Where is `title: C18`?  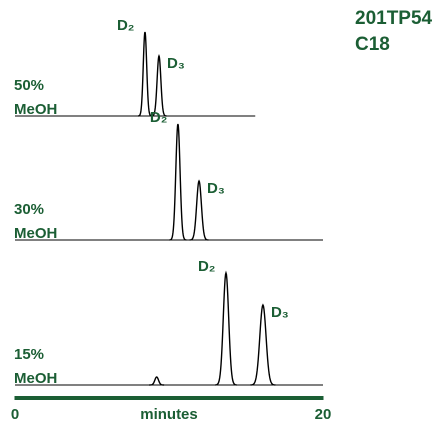
title: C18 is located at coordinates (372, 44).